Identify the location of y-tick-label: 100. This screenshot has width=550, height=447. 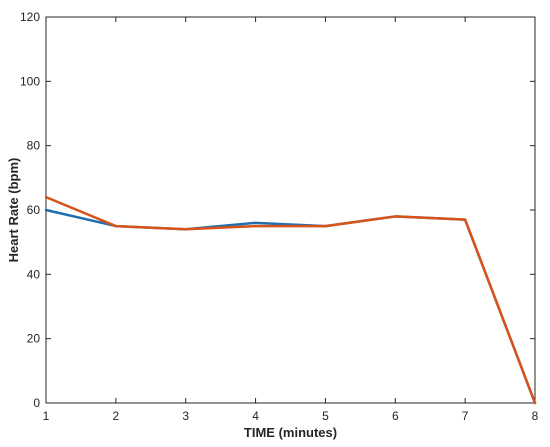
(30, 81).